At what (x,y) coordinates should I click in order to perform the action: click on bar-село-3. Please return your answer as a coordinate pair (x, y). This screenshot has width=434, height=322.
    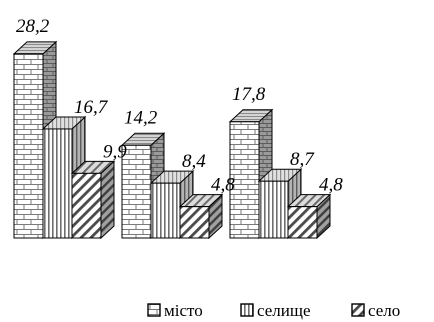
    Looking at the image, I should click on (309, 216).